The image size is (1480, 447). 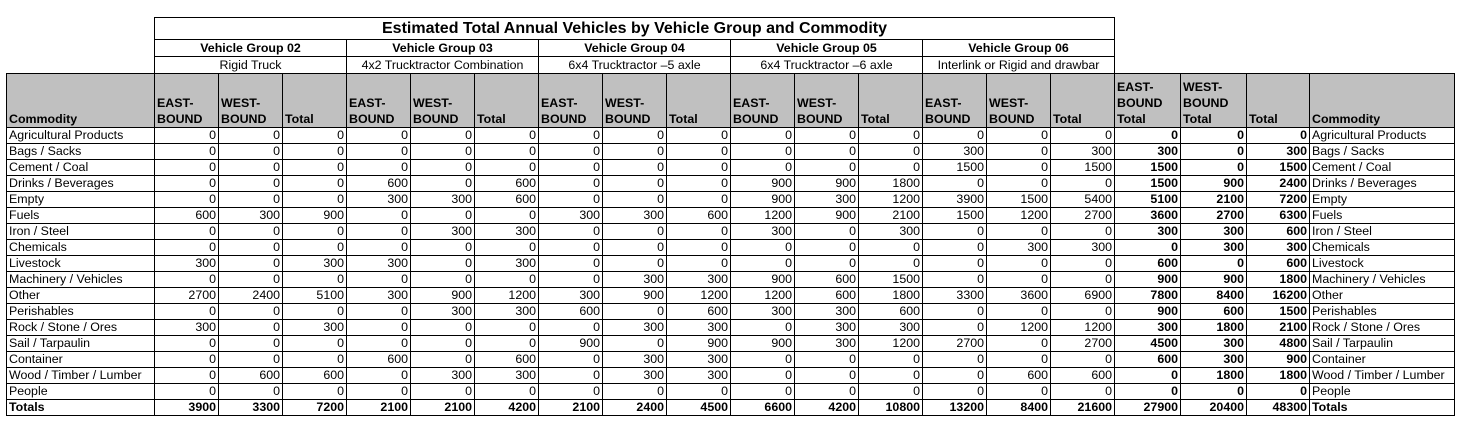 What do you see at coordinates (80, 391) in the screenshot?
I see `commodity-cell: People` at bounding box center [80, 391].